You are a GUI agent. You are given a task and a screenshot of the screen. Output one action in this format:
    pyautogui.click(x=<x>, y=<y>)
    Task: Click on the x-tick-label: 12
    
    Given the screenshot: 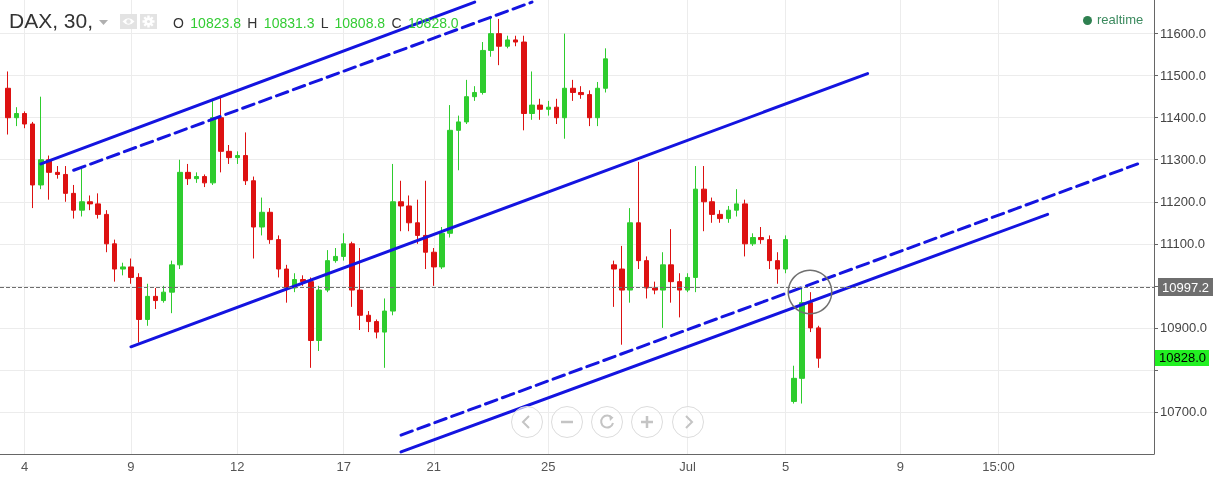 What is the action you would take?
    pyautogui.click(x=237, y=466)
    